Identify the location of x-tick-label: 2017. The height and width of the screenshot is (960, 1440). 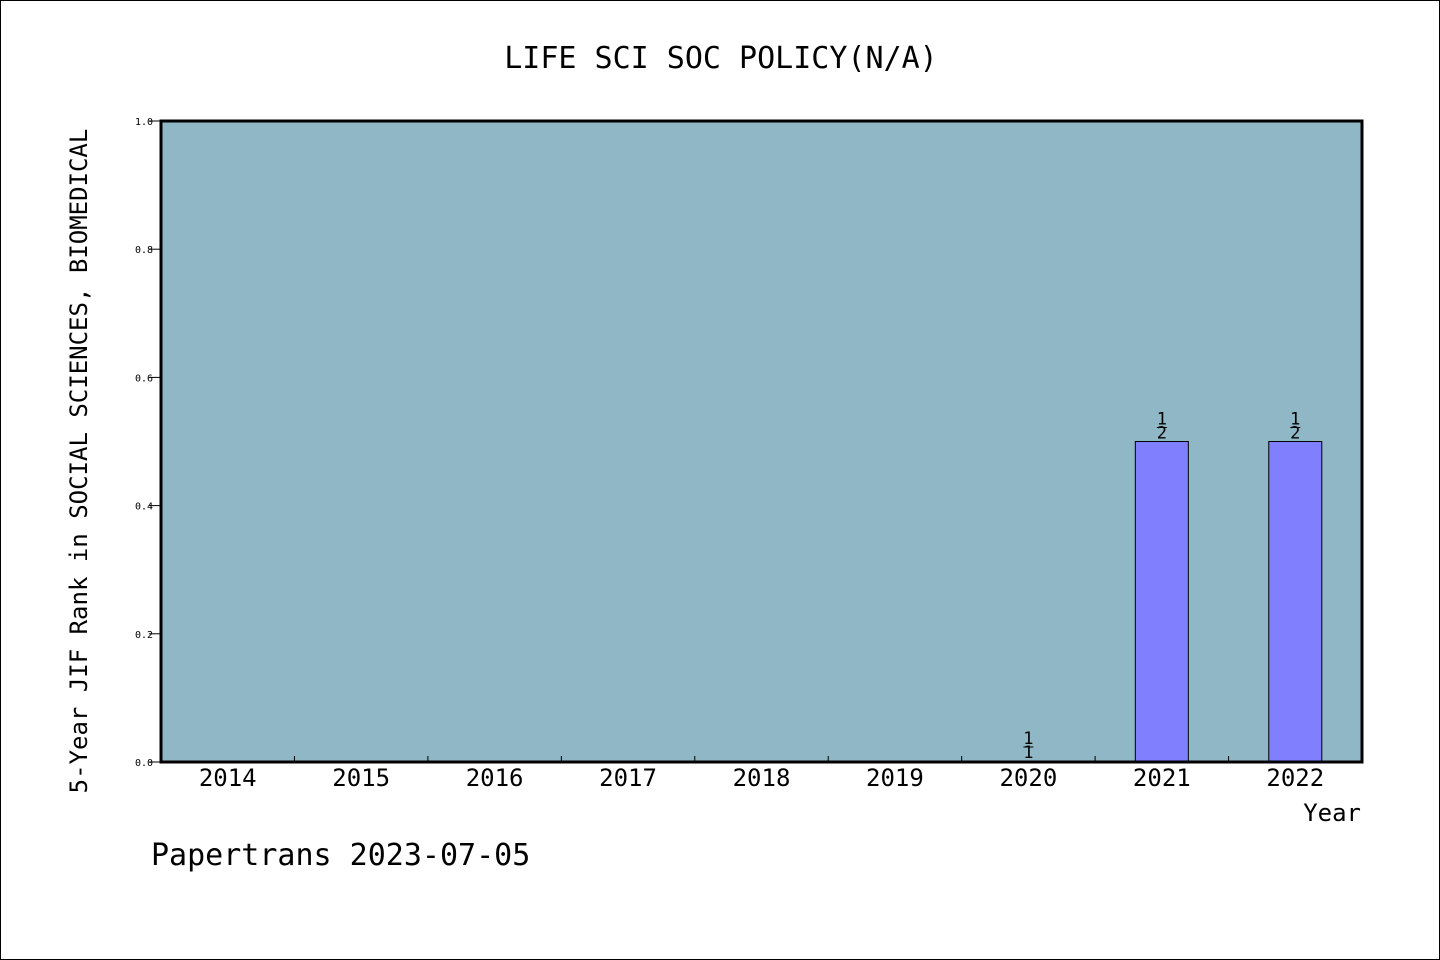
(628, 778).